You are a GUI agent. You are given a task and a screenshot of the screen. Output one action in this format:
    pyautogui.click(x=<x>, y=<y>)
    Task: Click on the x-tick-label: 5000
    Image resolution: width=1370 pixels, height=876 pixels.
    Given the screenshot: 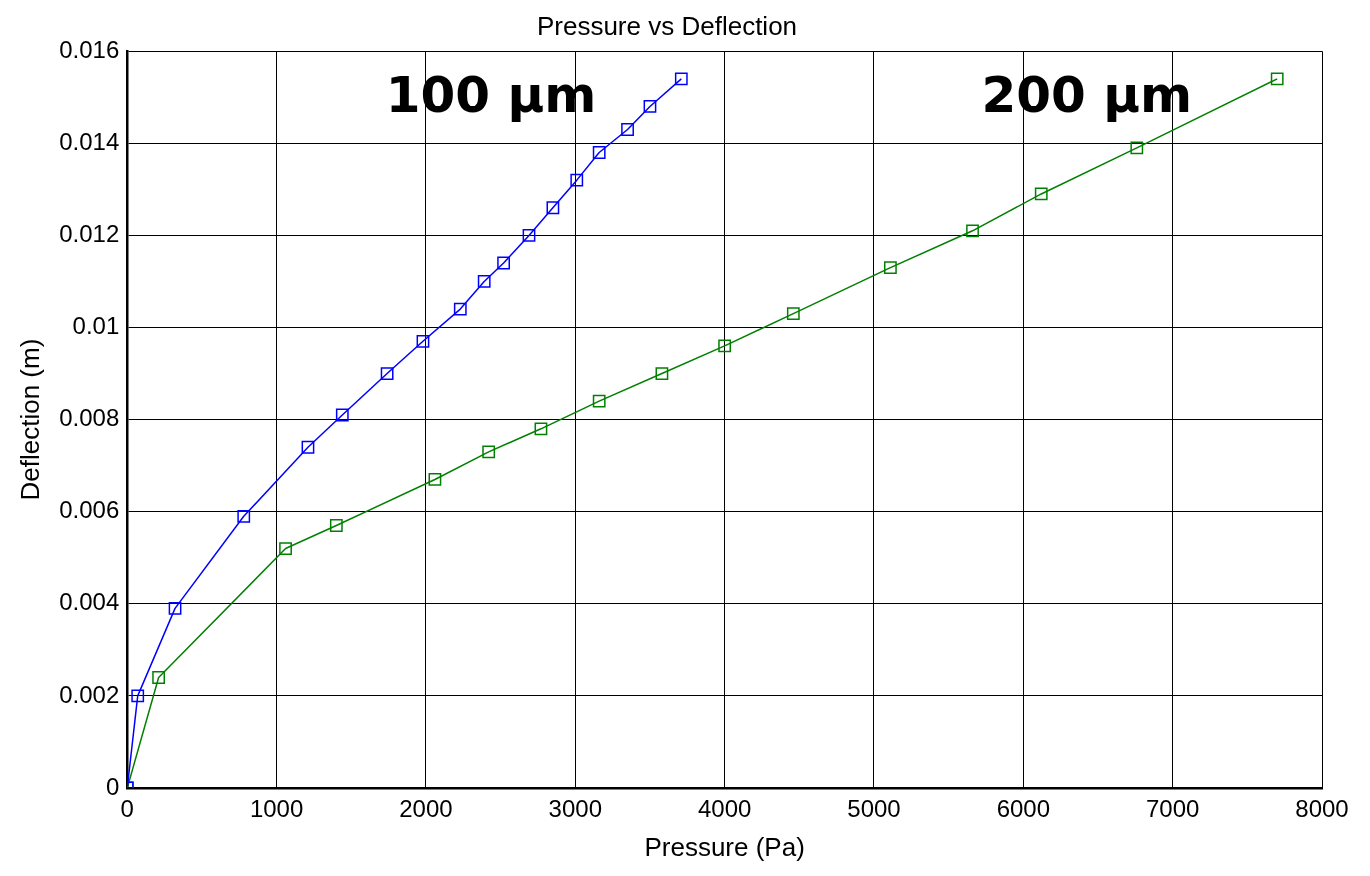 What is the action you would take?
    pyautogui.click(x=874, y=809)
    